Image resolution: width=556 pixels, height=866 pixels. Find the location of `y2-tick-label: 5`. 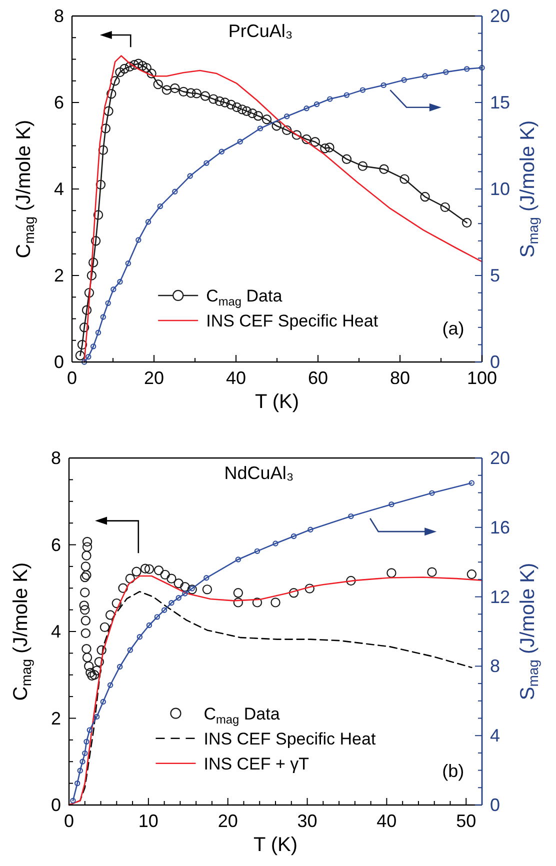

y2-tick-label: 5 is located at coordinates (495, 276).